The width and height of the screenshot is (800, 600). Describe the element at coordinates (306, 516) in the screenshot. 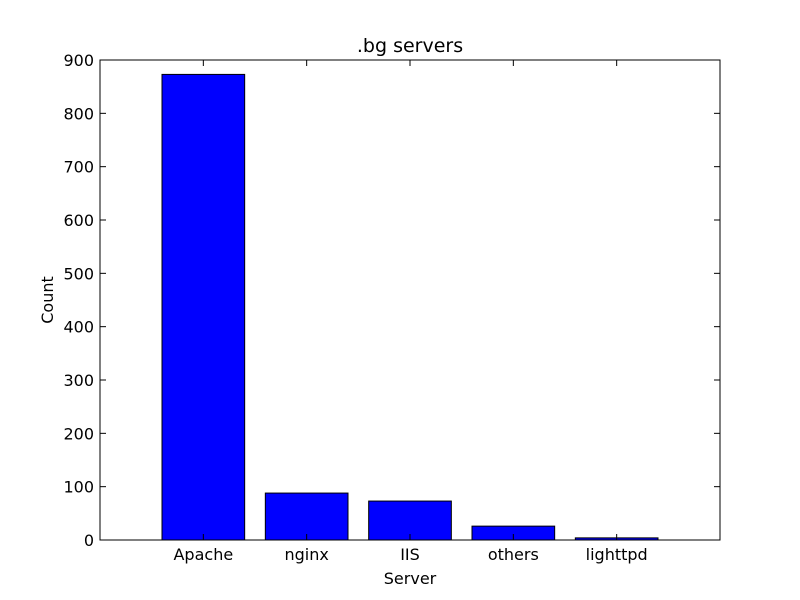

I see `bar-nginx` at that location.